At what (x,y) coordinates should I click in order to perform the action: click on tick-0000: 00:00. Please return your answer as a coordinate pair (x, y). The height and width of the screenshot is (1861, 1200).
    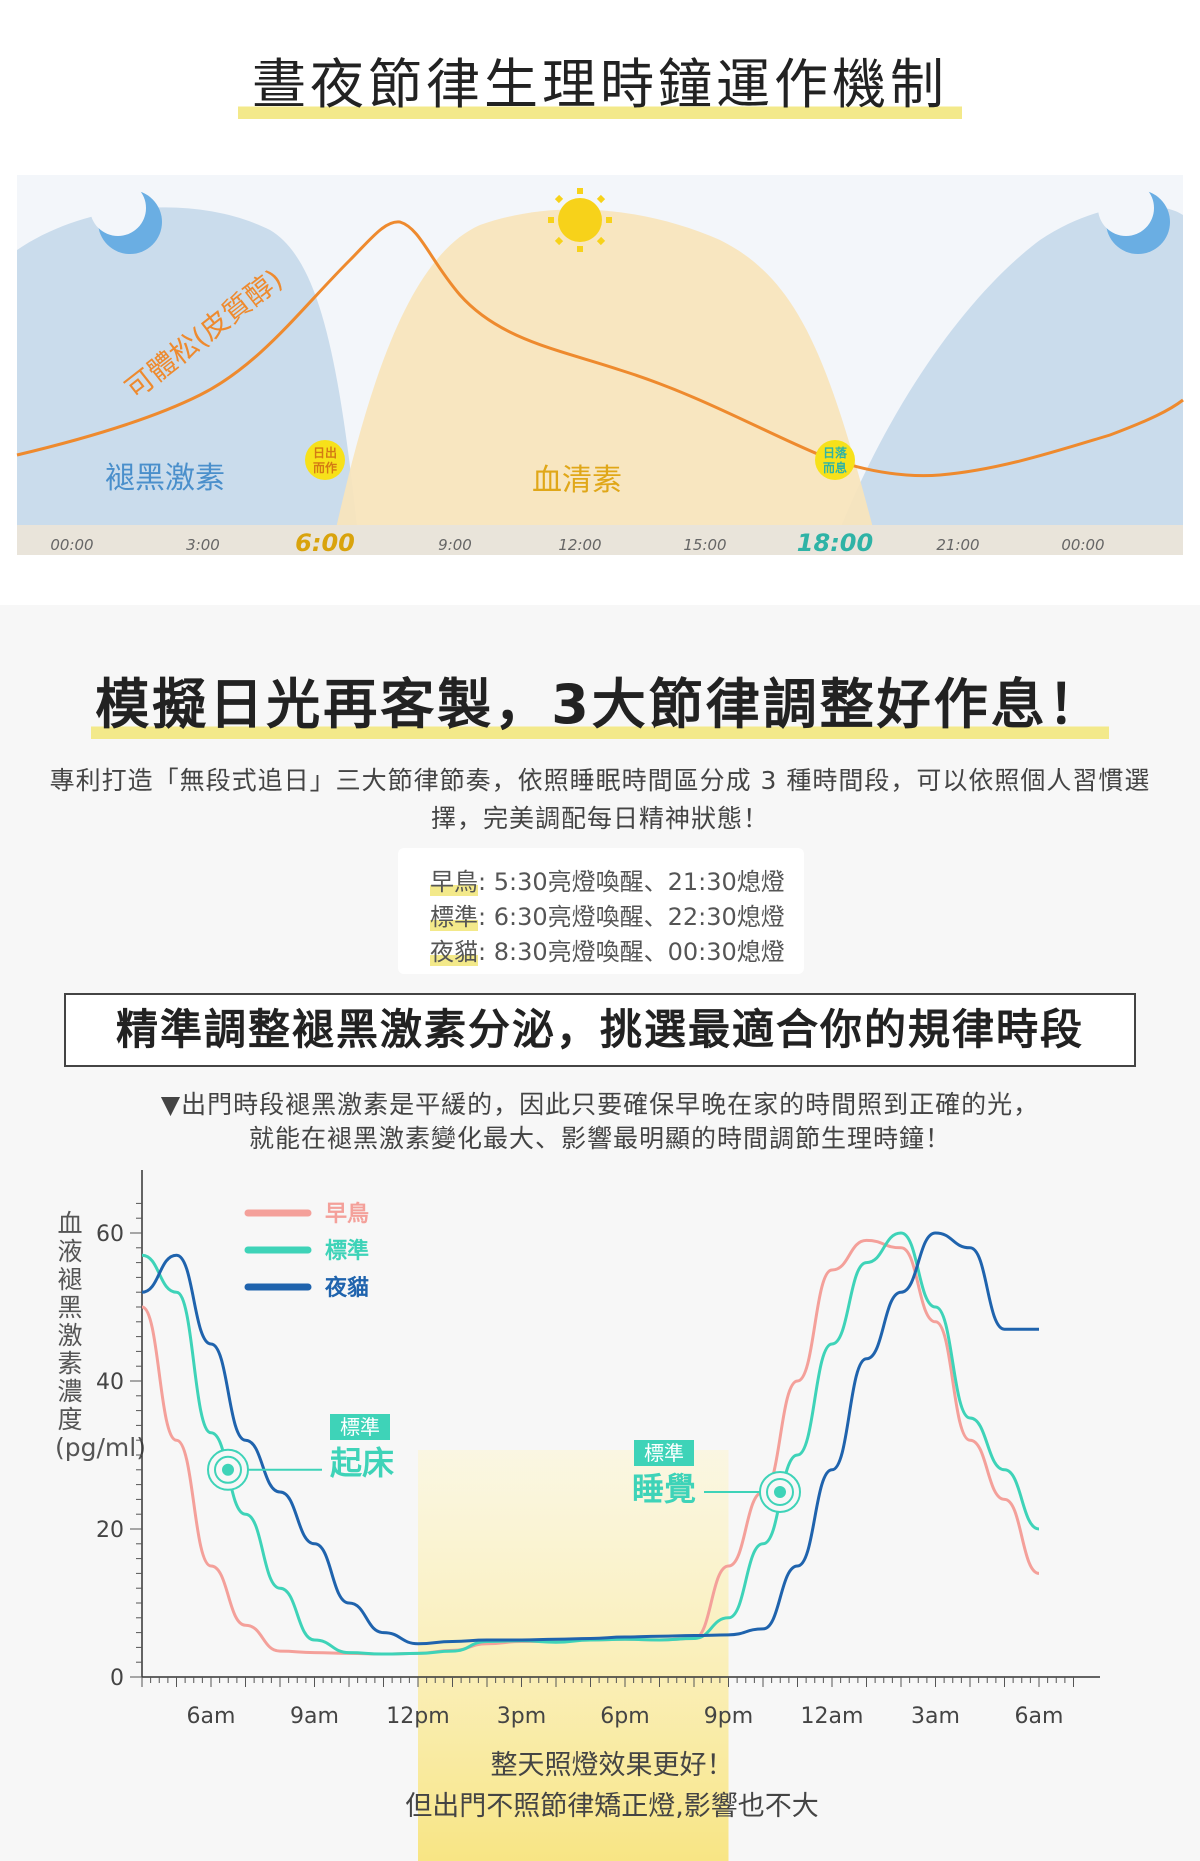
    Looking at the image, I should click on (71, 545).